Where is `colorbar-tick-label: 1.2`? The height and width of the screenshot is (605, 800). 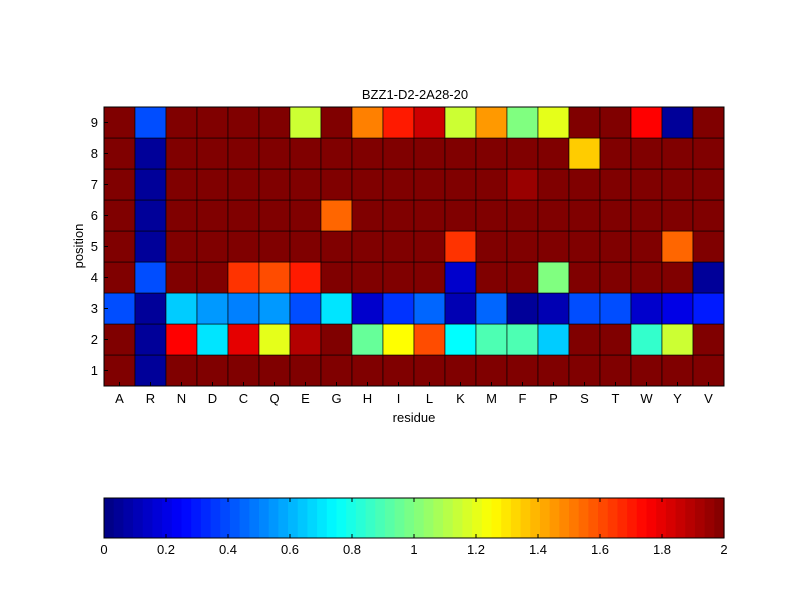
colorbar-tick-label: 1.2 is located at coordinates (476, 549).